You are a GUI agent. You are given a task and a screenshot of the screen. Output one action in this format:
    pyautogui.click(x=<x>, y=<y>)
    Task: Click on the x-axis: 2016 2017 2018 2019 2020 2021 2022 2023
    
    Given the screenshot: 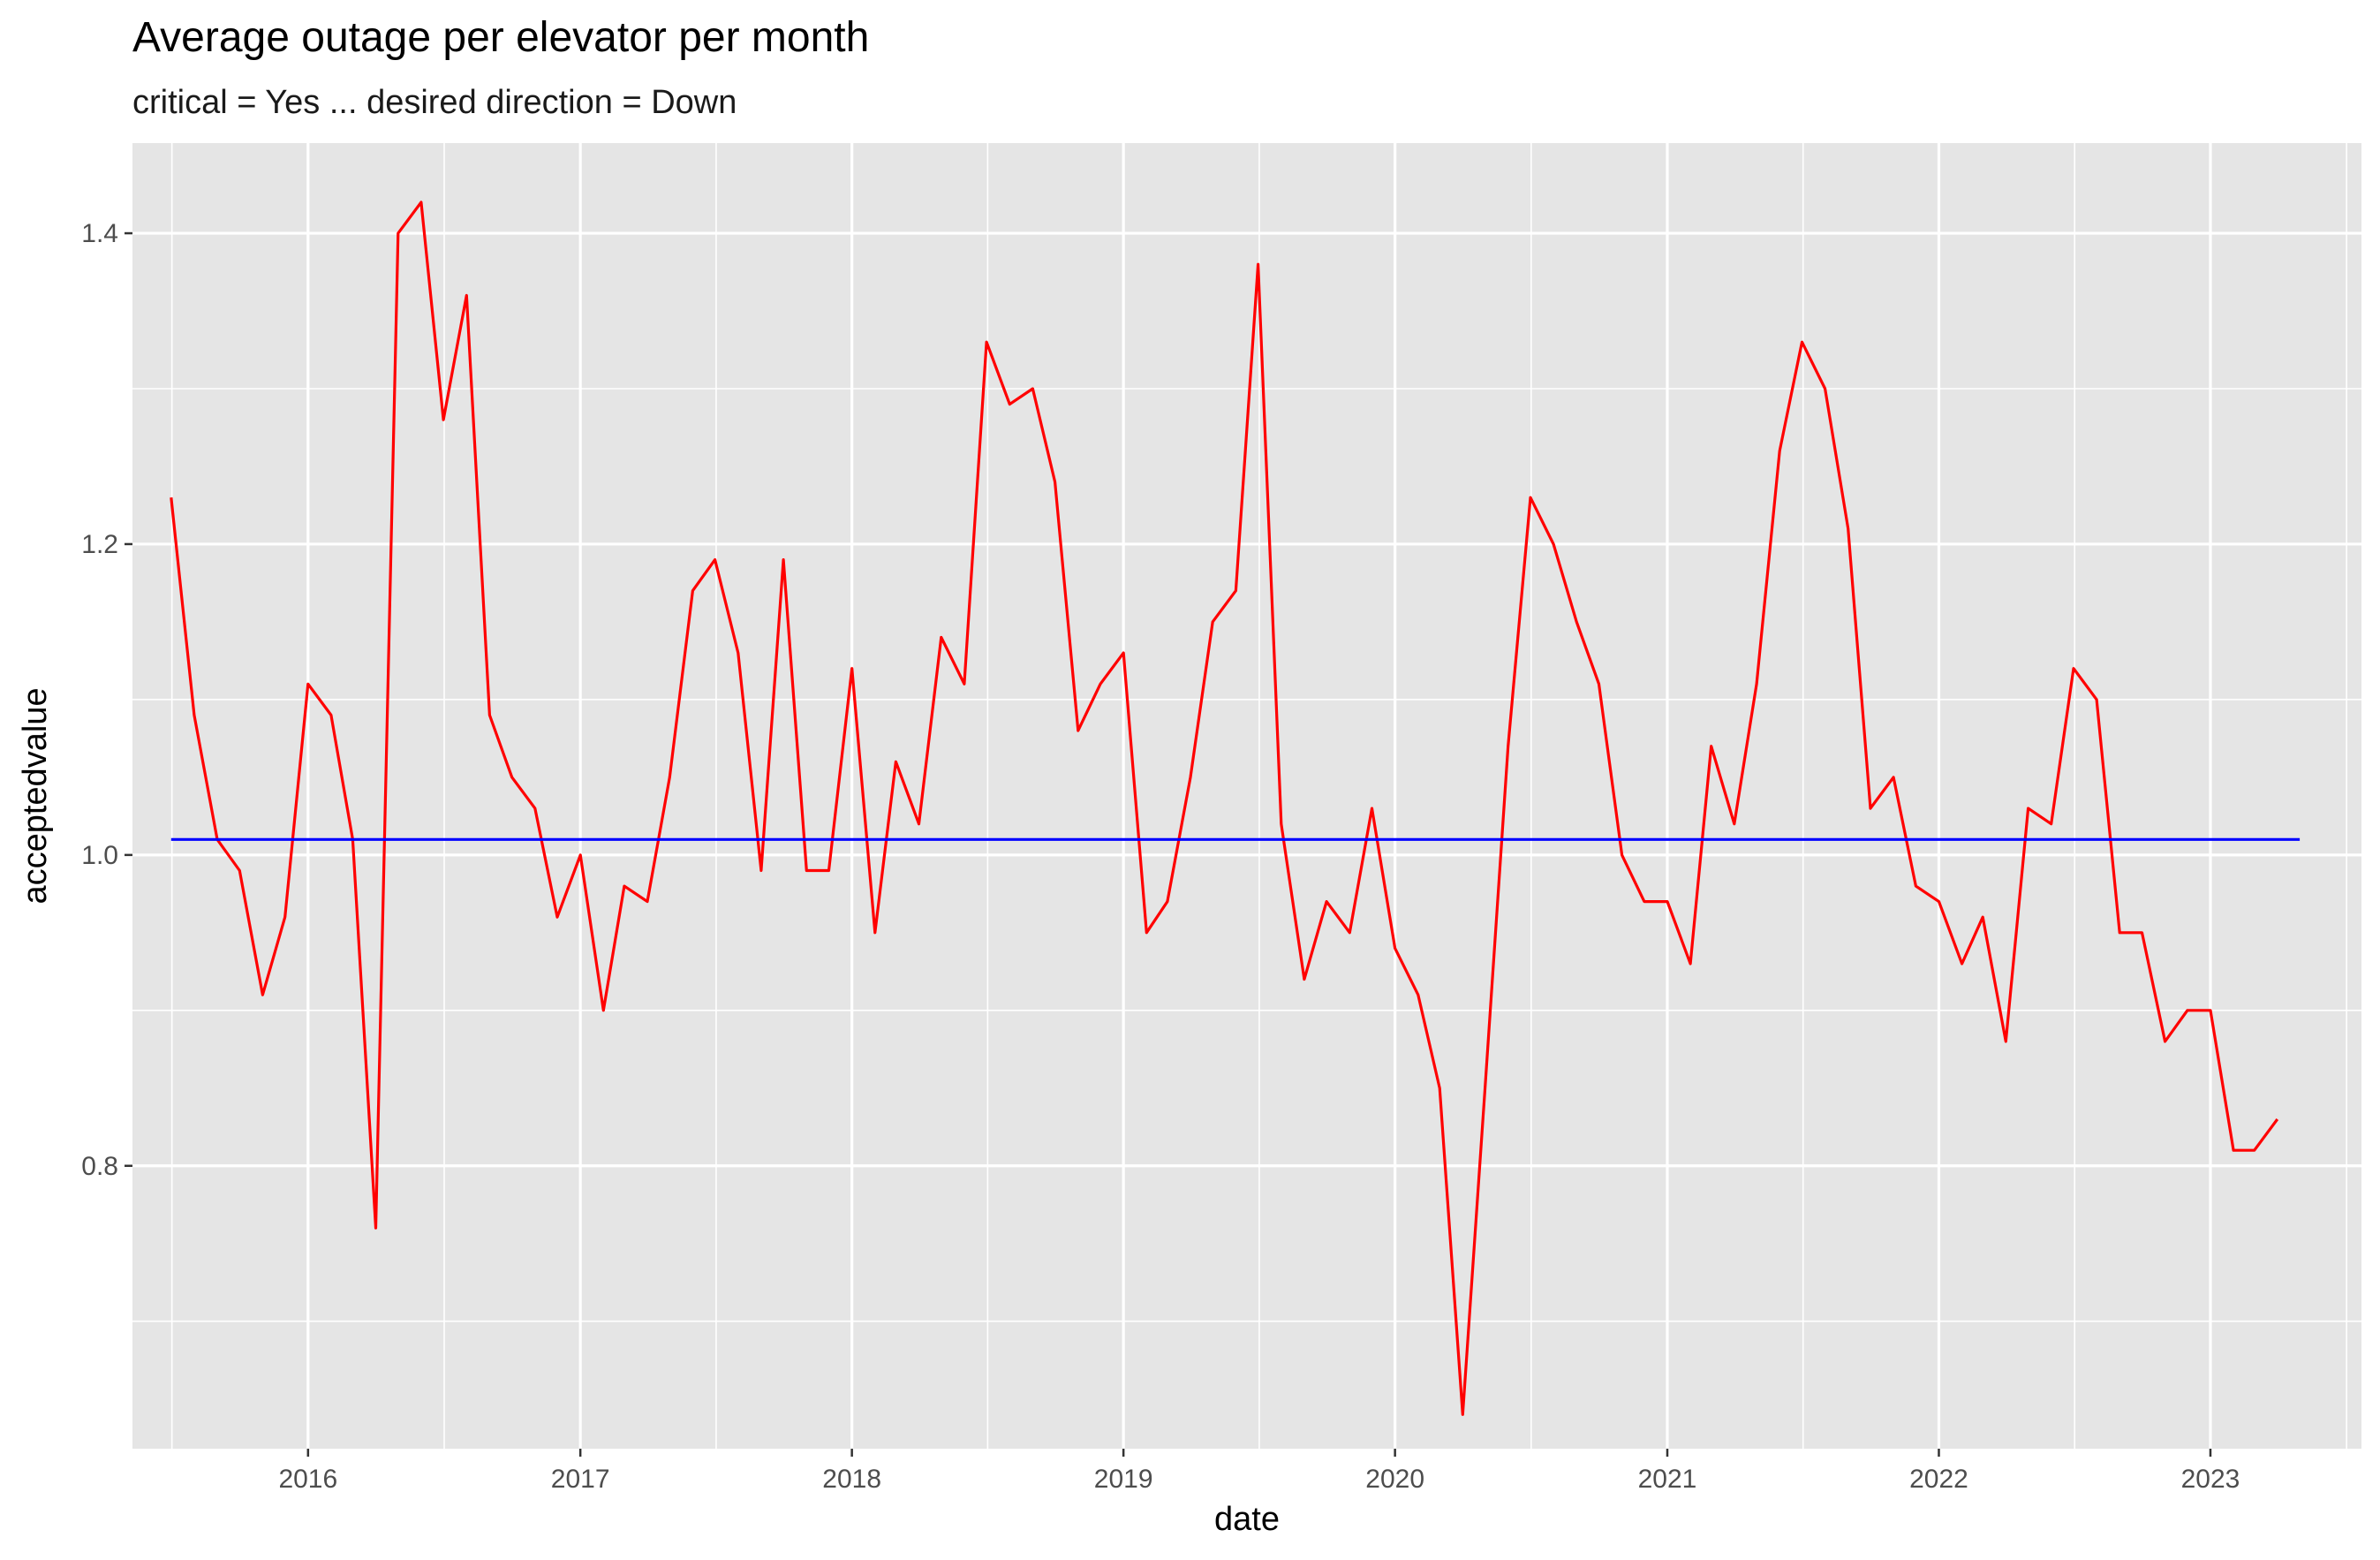 What is the action you would take?
    pyautogui.click(x=1259, y=1471)
    